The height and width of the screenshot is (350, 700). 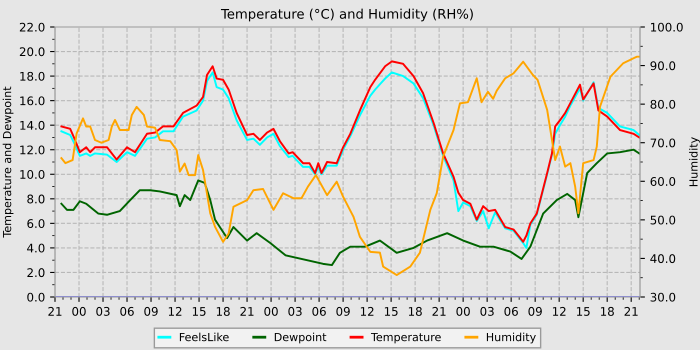 I want to click on y-tick-label: 16.0, so click(x=32, y=101).